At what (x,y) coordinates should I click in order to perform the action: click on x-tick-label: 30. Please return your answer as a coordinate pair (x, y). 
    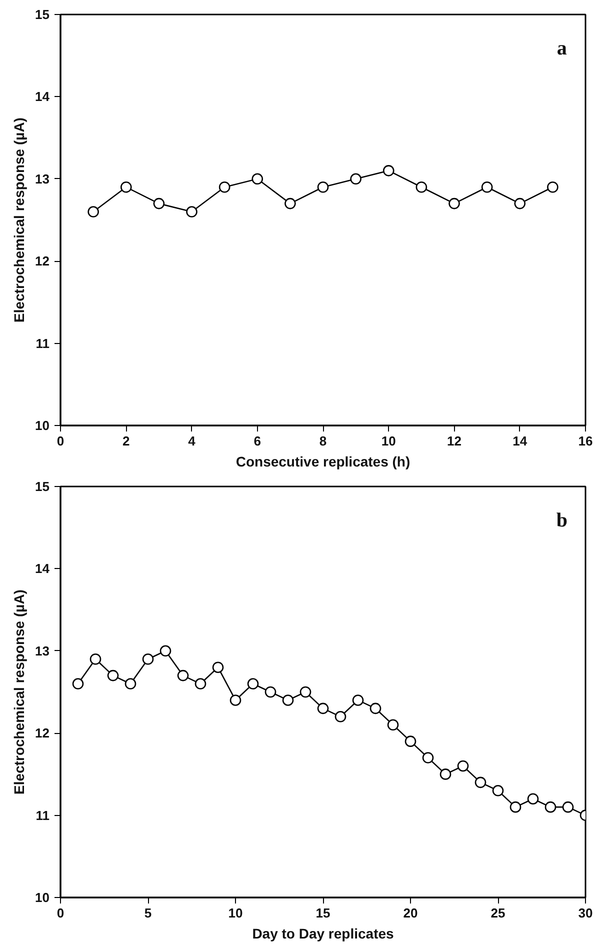
    Looking at the image, I should click on (585, 913).